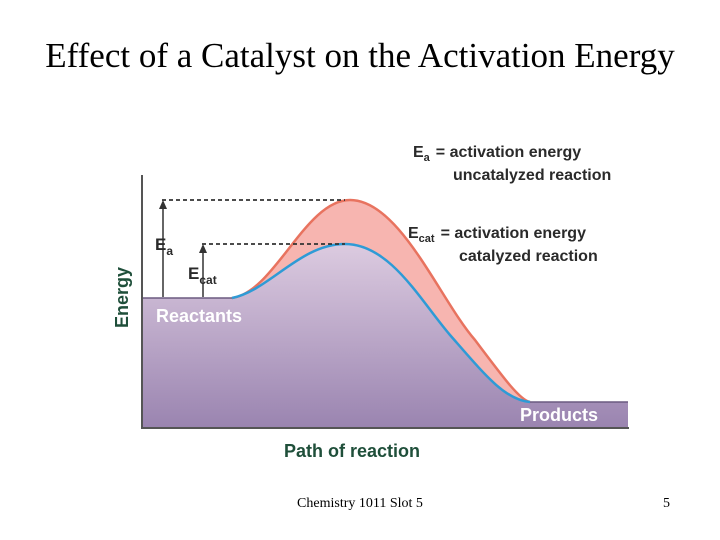 This screenshot has width=720, height=540. What do you see at coordinates (532, 175) in the screenshot?
I see `svg-text: uncatalyzed reaction` at bounding box center [532, 175].